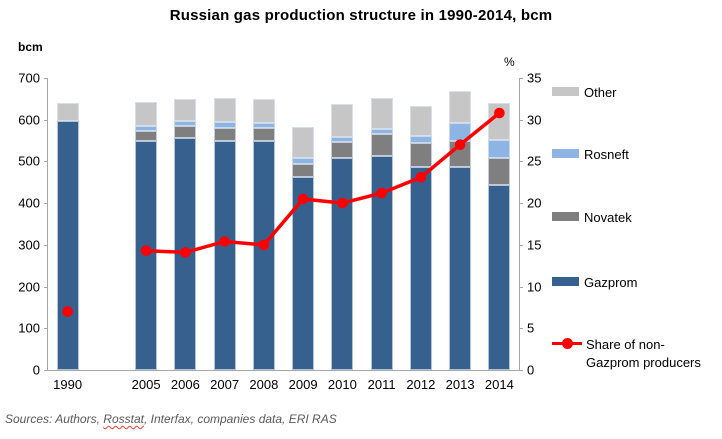  Describe the element at coordinates (54, 419) in the screenshot. I see `source-note-prefix: Sources: Authors,` at that location.